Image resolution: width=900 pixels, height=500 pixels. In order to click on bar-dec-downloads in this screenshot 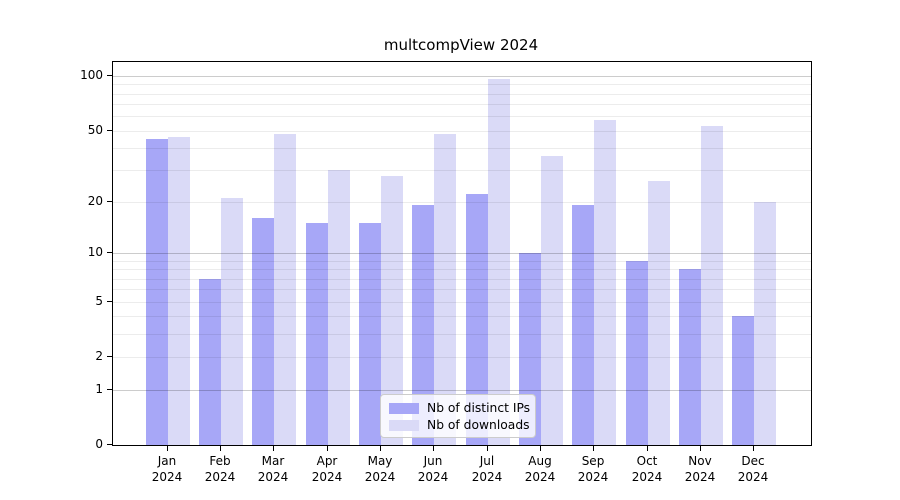, I will do `click(765, 323)`.